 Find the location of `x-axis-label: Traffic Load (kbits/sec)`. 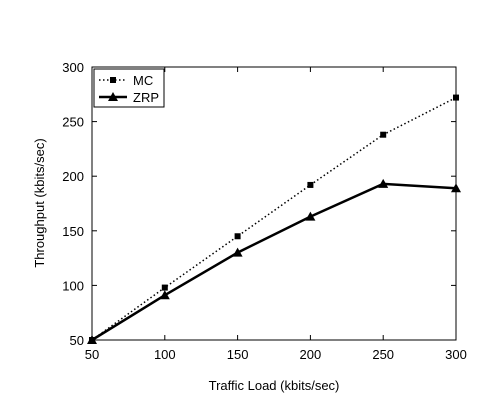

x-axis-label: Traffic Load (kbits/sec) is located at coordinates (274, 385).